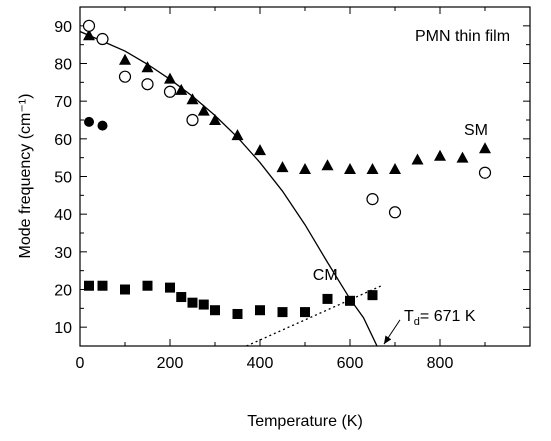  I want to click on x-tick-label: 800, so click(440, 363).